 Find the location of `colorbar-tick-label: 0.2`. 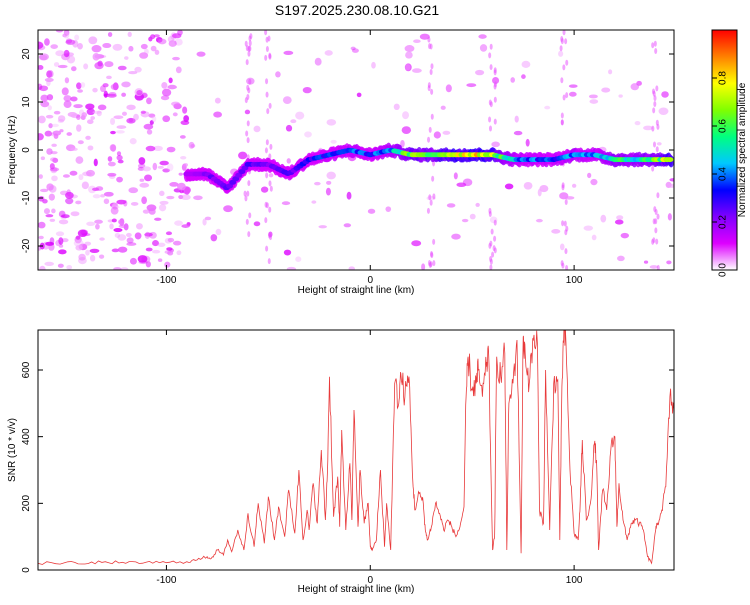

colorbar-tick-label: 0.2 is located at coordinates (722, 222).